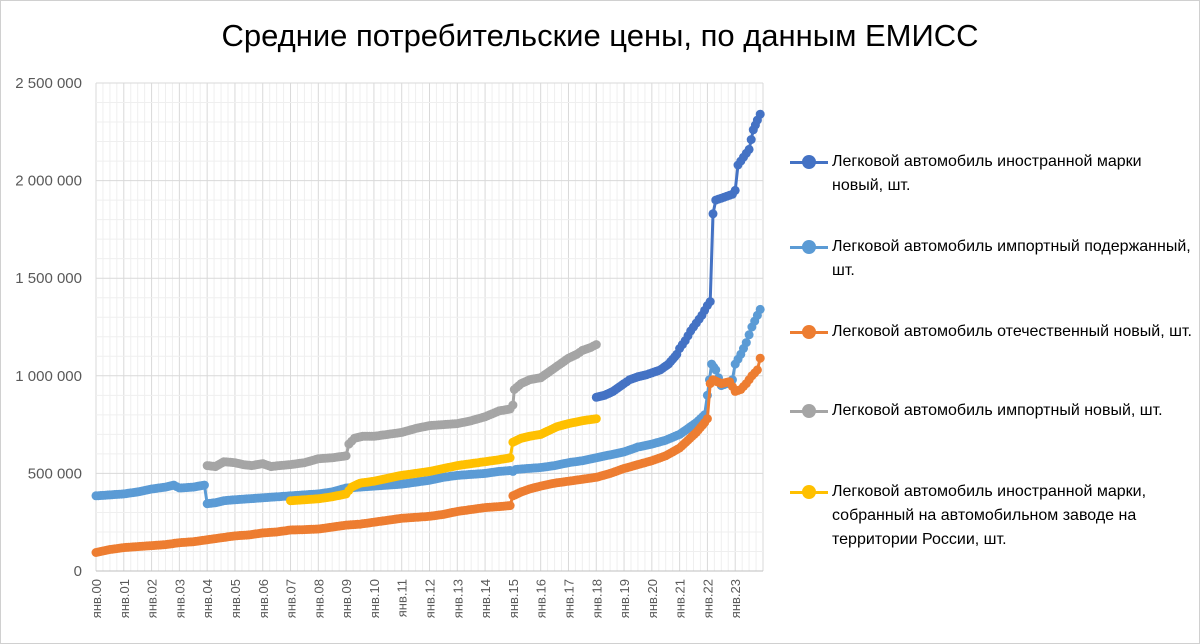  Describe the element at coordinates (48, 376) in the screenshot. I see `y-tick-label: 1 000 000` at that location.